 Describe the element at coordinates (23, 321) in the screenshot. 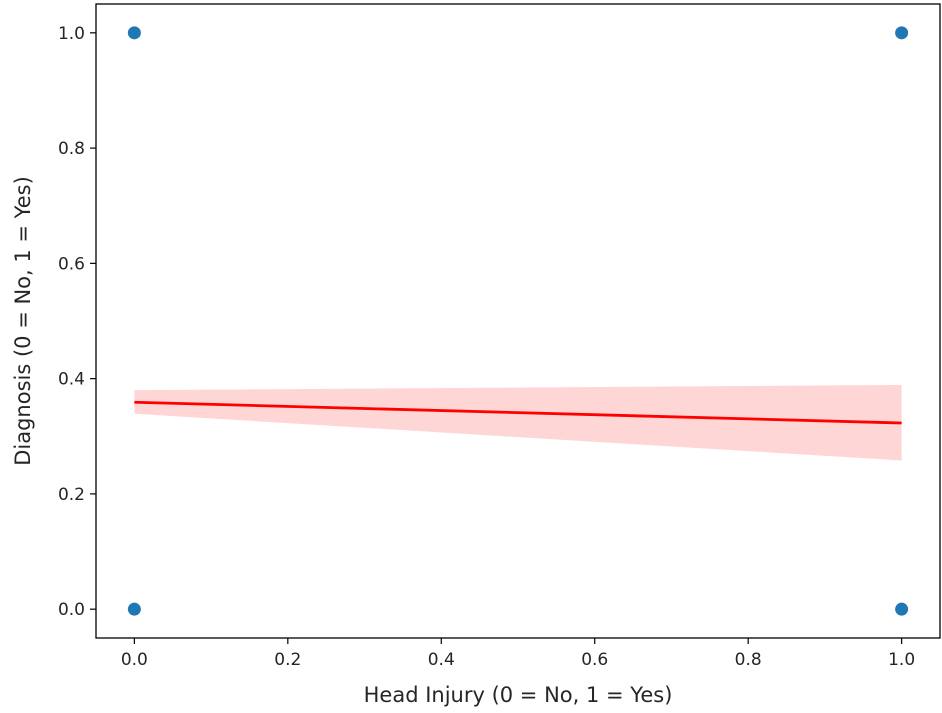

I see `y-axis-label: Diagnosis (0 = No, 1 = Yes)` at that location.